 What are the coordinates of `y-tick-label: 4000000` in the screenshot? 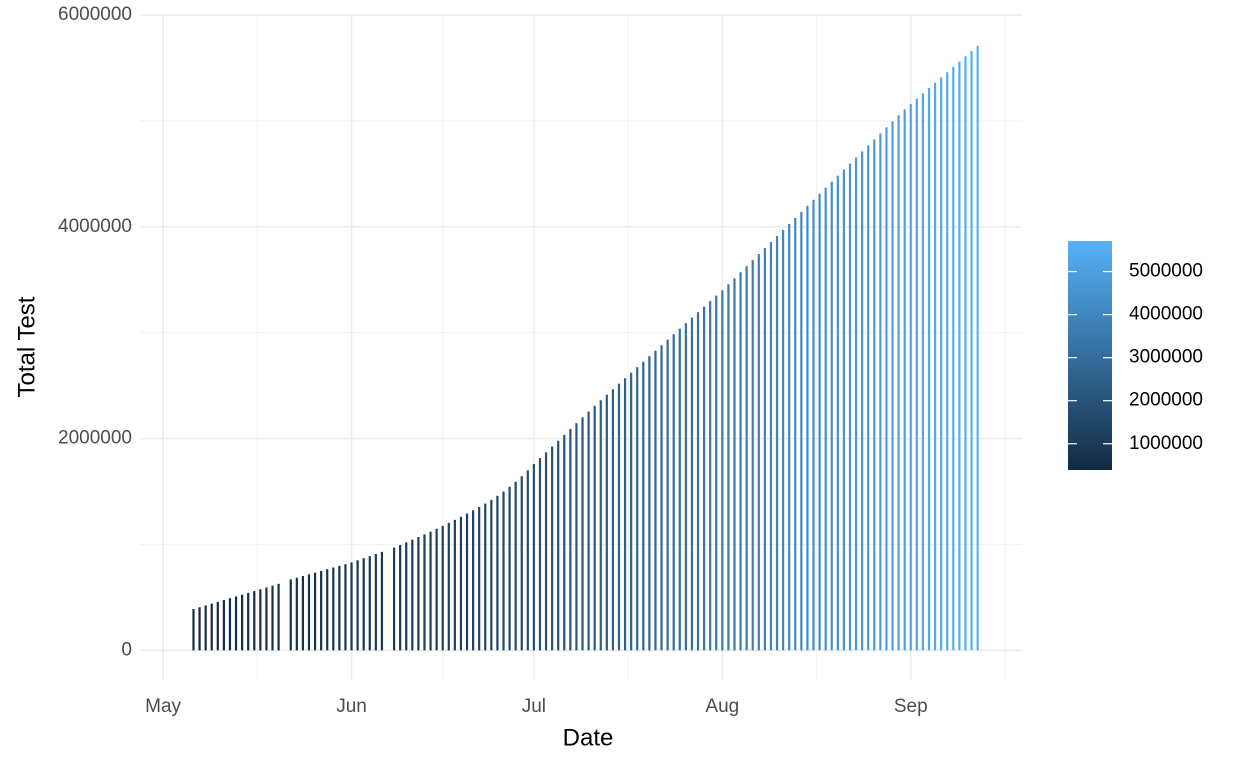 It's located at (95, 226).